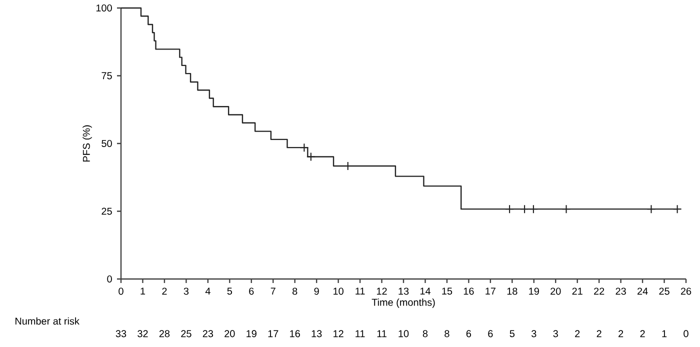 The width and height of the screenshot is (700, 347). What do you see at coordinates (143, 291) in the screenshot?
I see `x-tick-label: 1` at bounding box center [143, 291].